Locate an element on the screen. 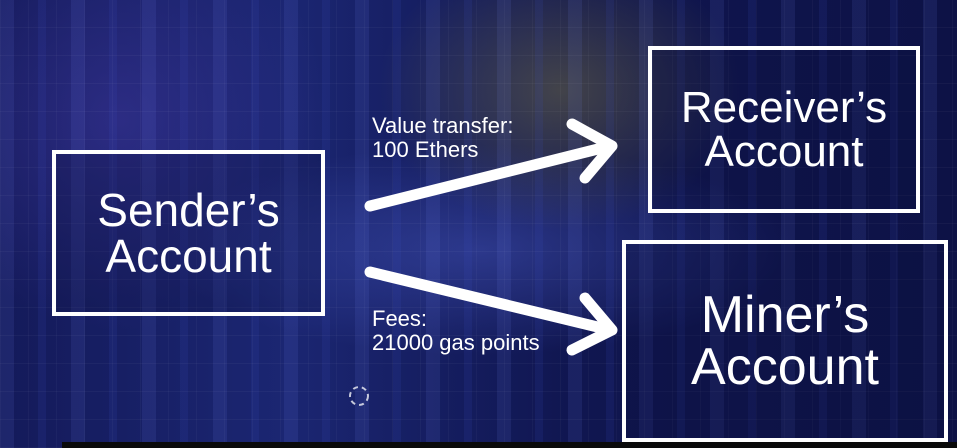 This screenshot has height=448, width=957. miner-account-label: Miner’s Account is located at coordinates (785, 341).